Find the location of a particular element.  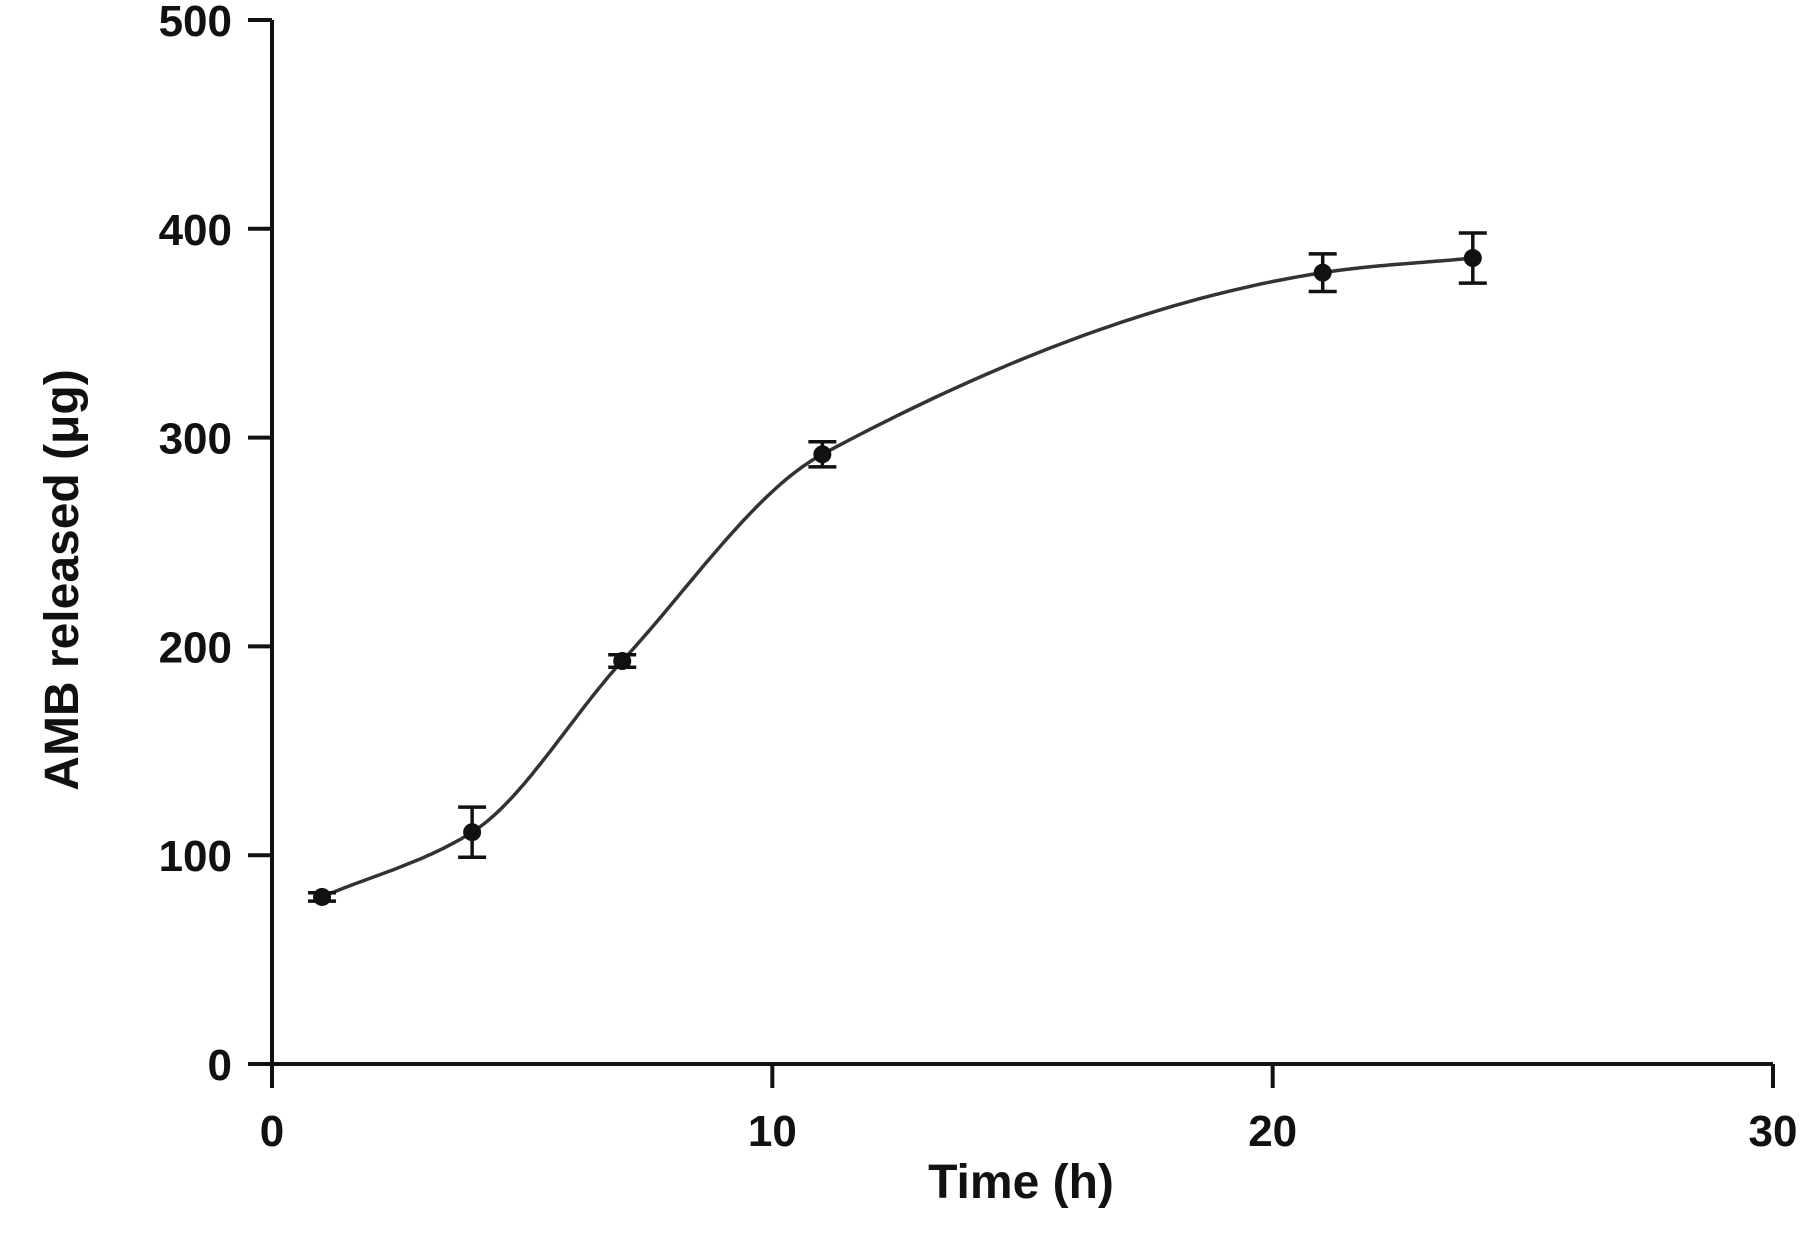

x-tick-label-30: 30 is located at coordinates (1773, 1131).